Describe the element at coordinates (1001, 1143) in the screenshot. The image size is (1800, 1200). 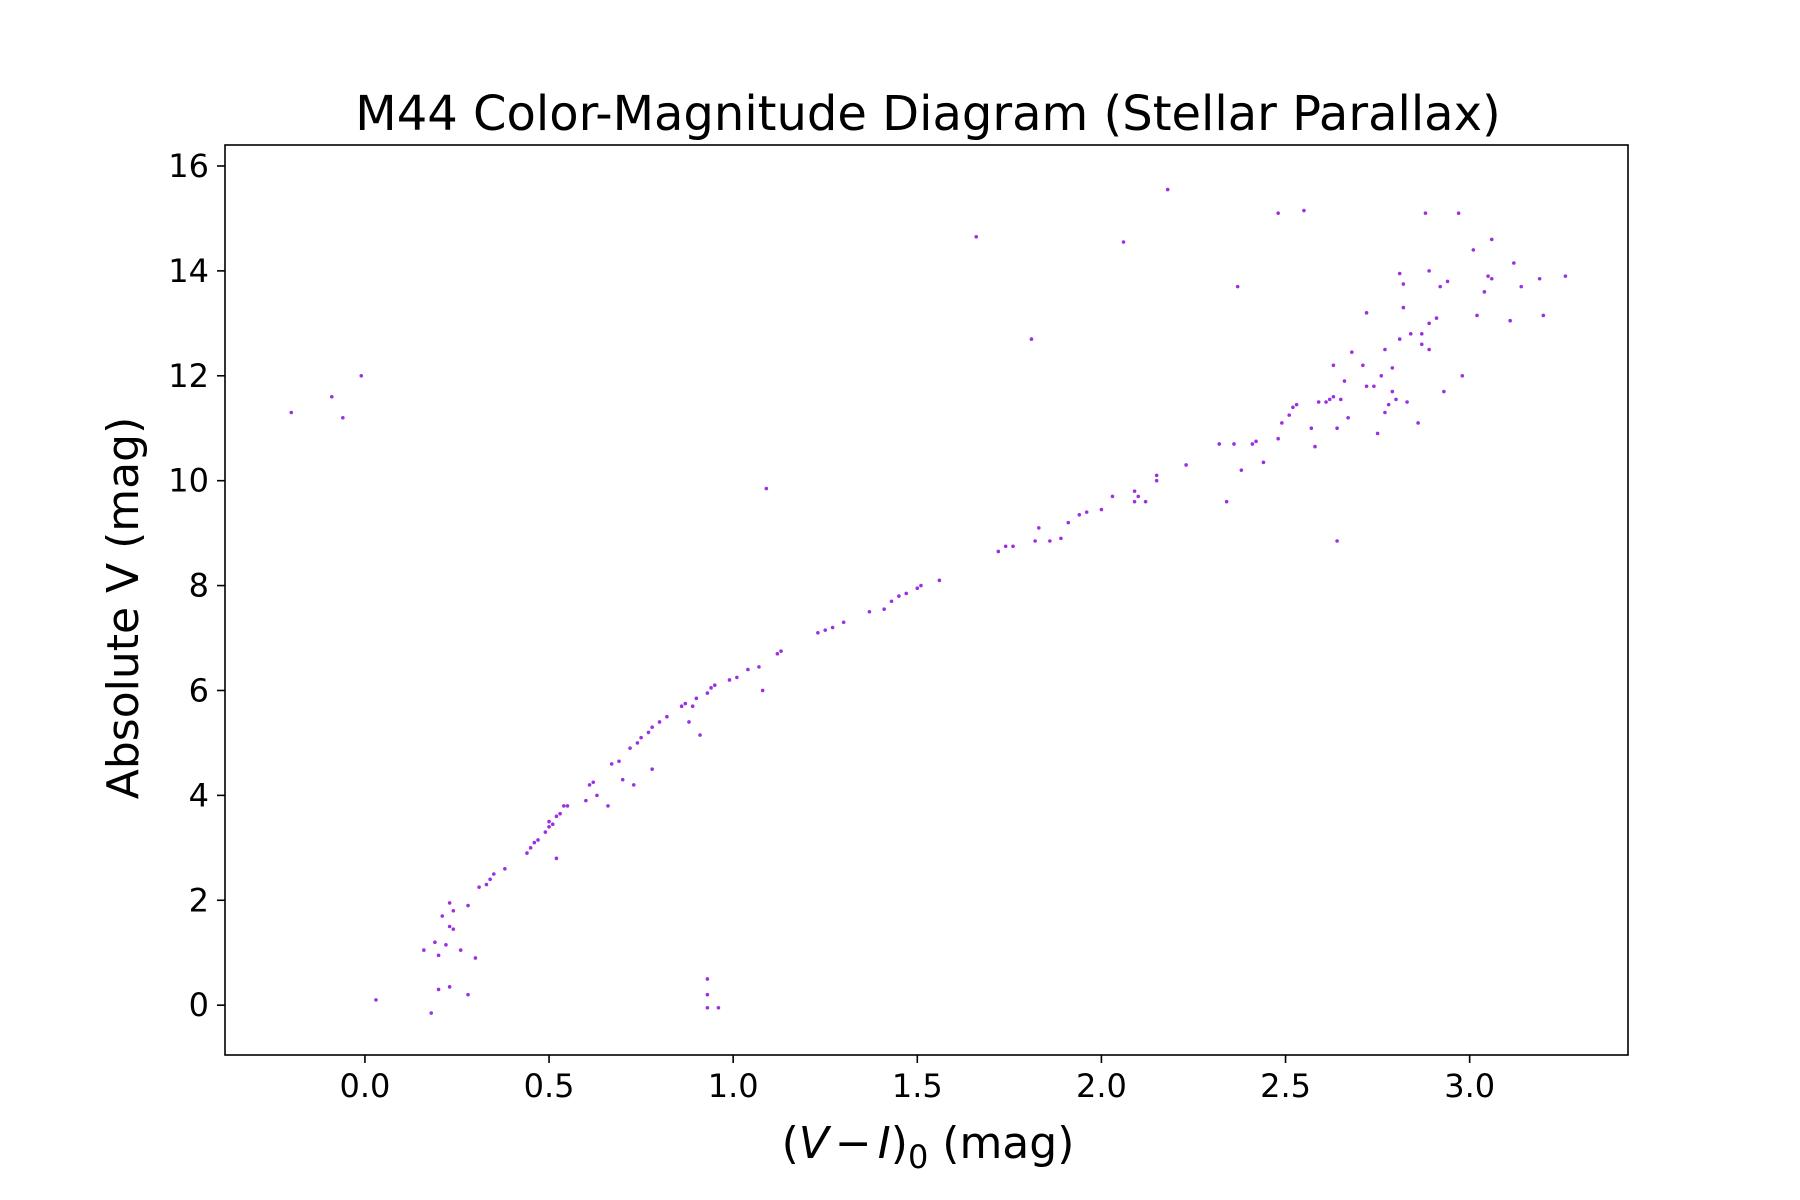
I see `x-axis-label-unit: (mag)` at that location.